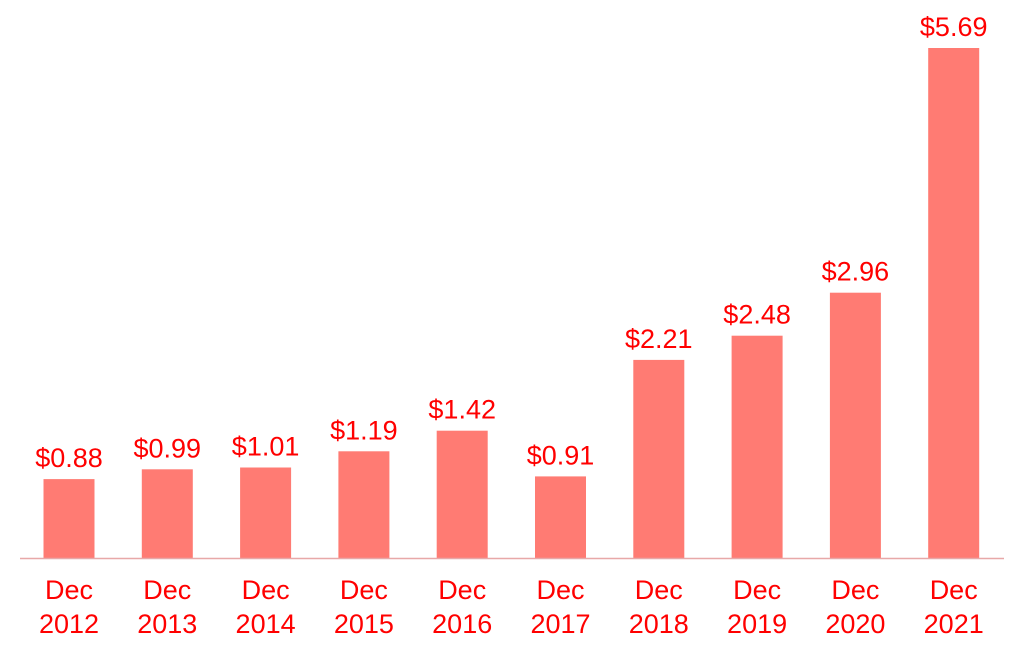 The width and height of the screenshot is (1024, 655). I want to click on x-tick-year: 2017, so click(560, 624).